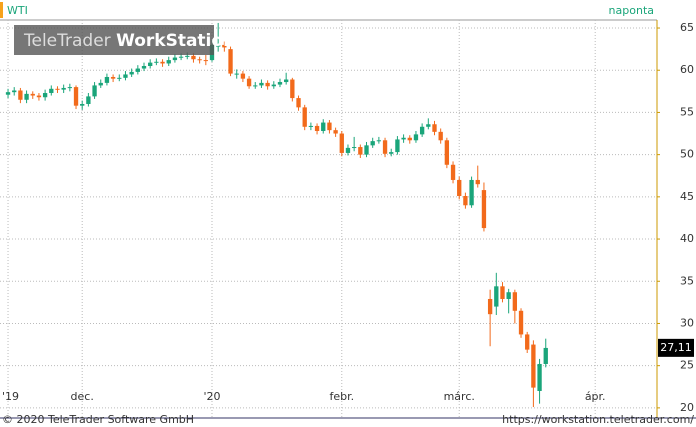 Image resolution: width=696 pixels, height=427 pixels. Describe the element at coordinates (687, 238) in the screenshot. I see `y-tick-label: 40` at that location.